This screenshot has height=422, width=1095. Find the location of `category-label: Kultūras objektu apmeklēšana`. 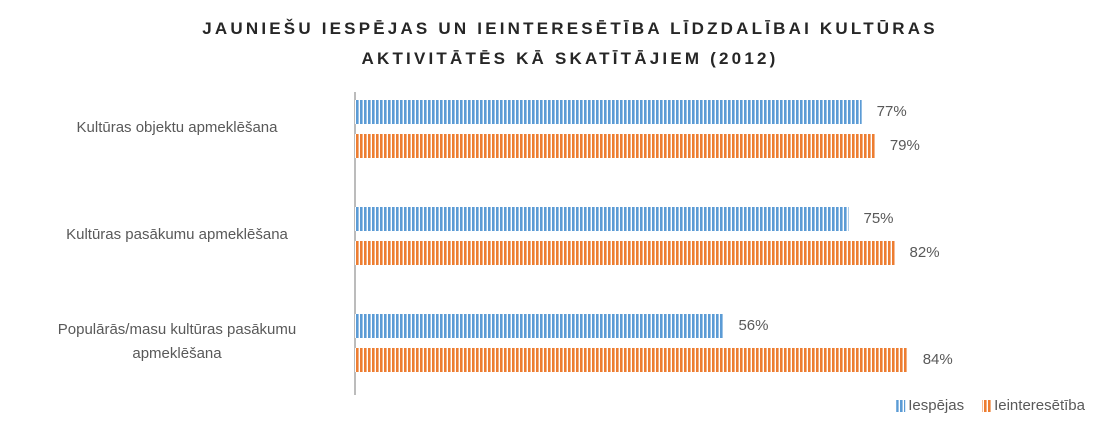

category-label: Kultūras objektu apmeklēšana is located at coordinates (177, 127).